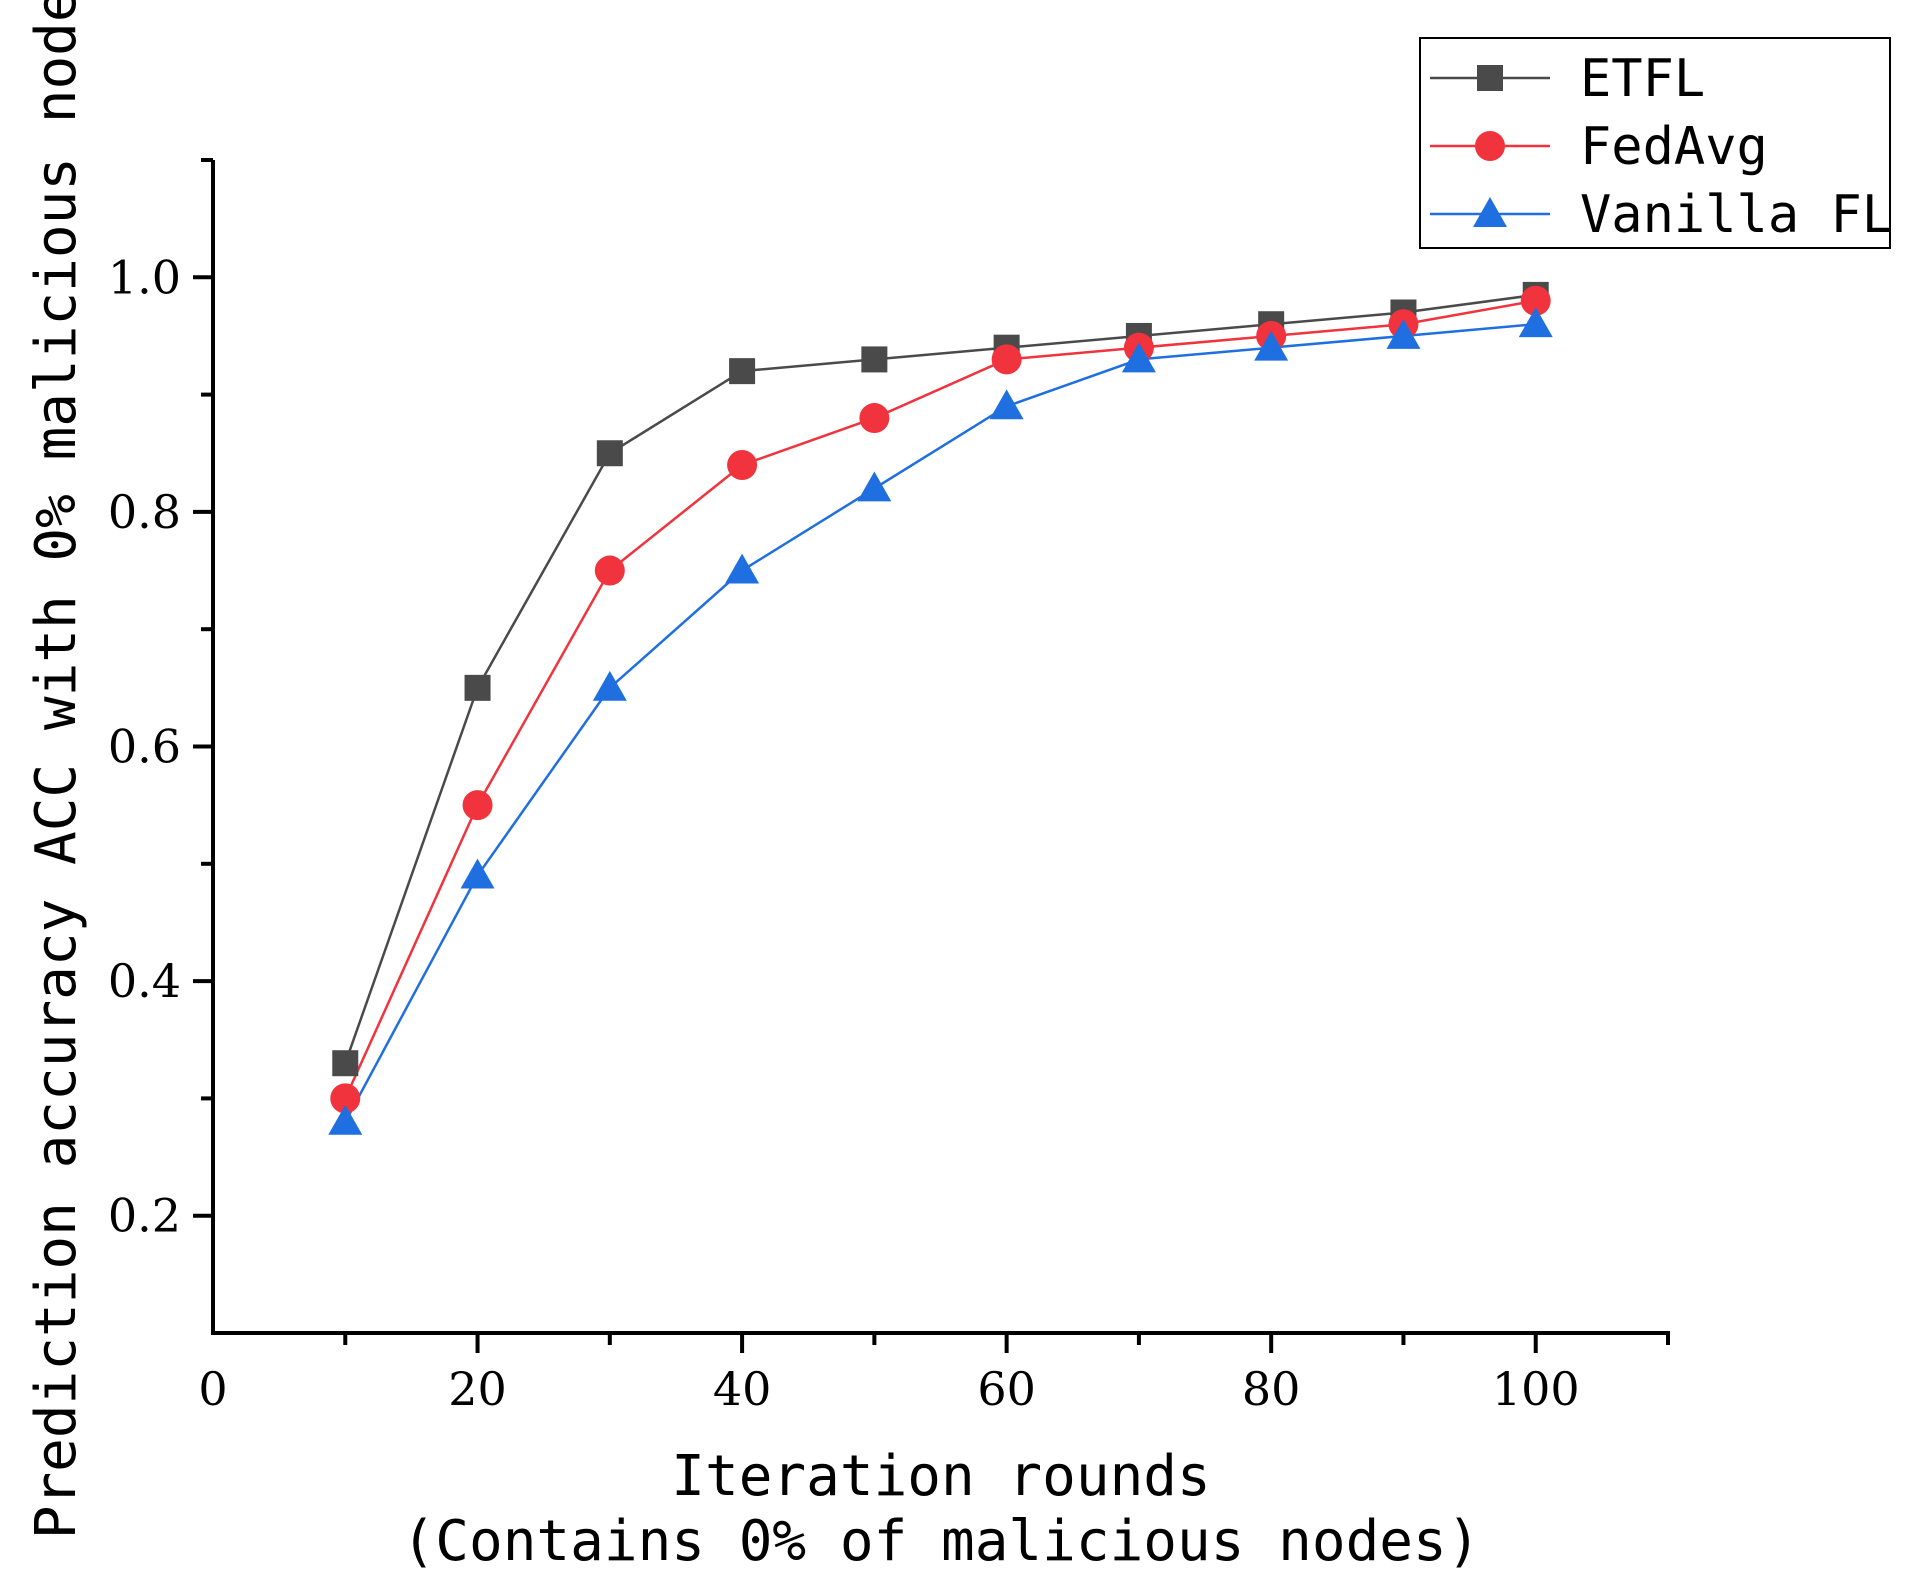  What do you see at coordinates (1674, 147) in the screenshot?
I see `legend-label-fedavg: FedAvg` at bounding box center [1674, 147].